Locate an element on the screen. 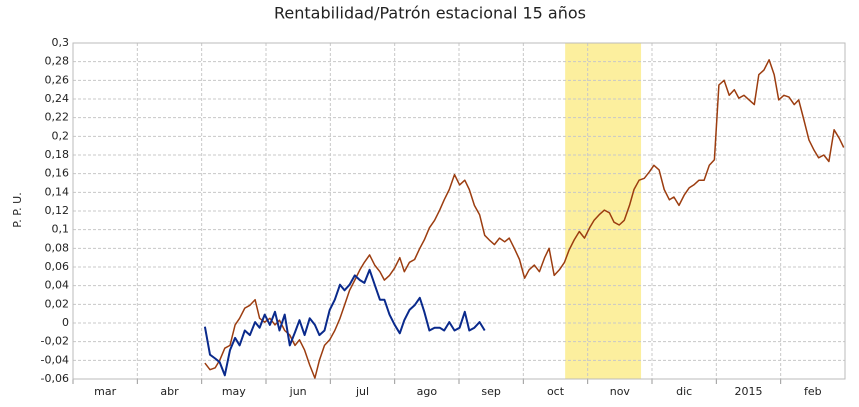 Image resolution: width=859 pixels, height=407 pixels. y-tick-label: 0,18 is located at coordinates (57, 154).